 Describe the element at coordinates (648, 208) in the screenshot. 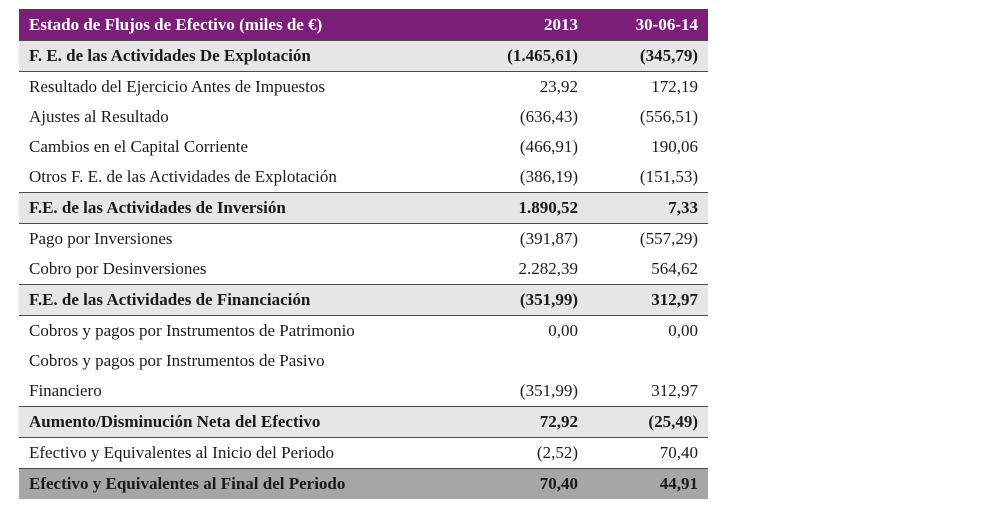

I see `row-value-30-06-14: 7,33` at that location.